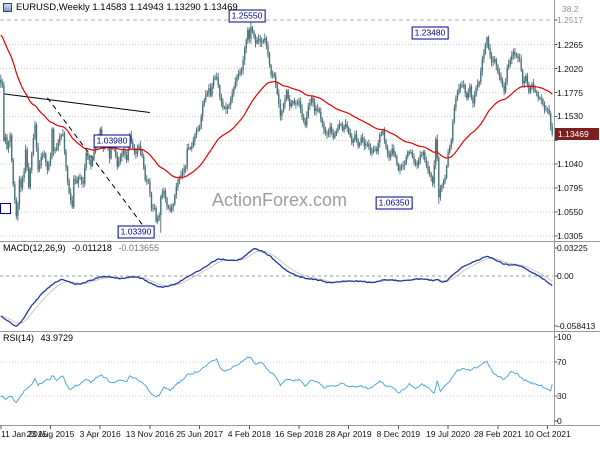 This screenshot has height=450, width=600. Describe the element at coordinates (577, 134) in the screenshot. I see `current-price-tag: 1.13469` at that location.